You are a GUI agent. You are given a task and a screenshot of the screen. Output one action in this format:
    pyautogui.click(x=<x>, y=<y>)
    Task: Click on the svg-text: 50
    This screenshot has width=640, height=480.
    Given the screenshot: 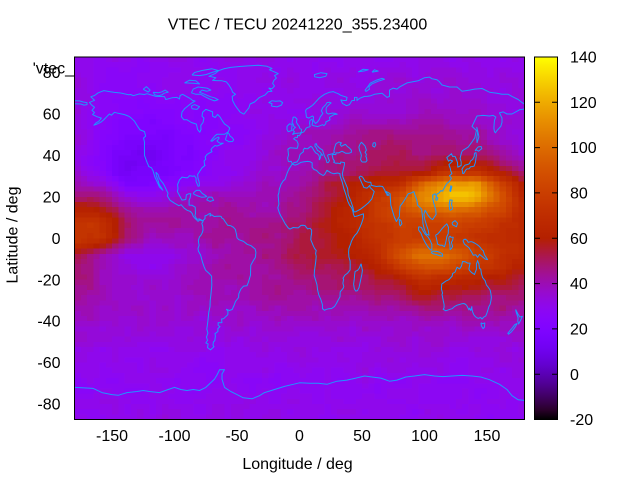 What is the action you would take?
    pyautogui.click(x=362, y=436)
    